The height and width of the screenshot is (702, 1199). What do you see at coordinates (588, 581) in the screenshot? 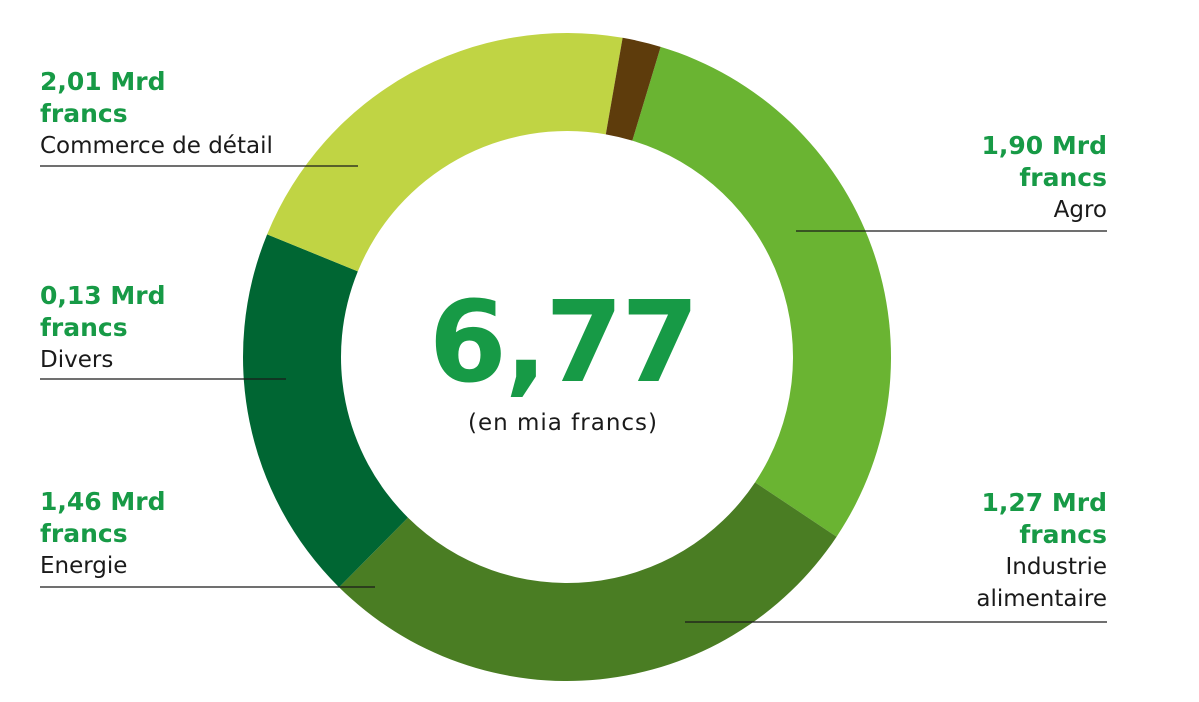
I see `slice-agro` at bounding box center [588, 581].